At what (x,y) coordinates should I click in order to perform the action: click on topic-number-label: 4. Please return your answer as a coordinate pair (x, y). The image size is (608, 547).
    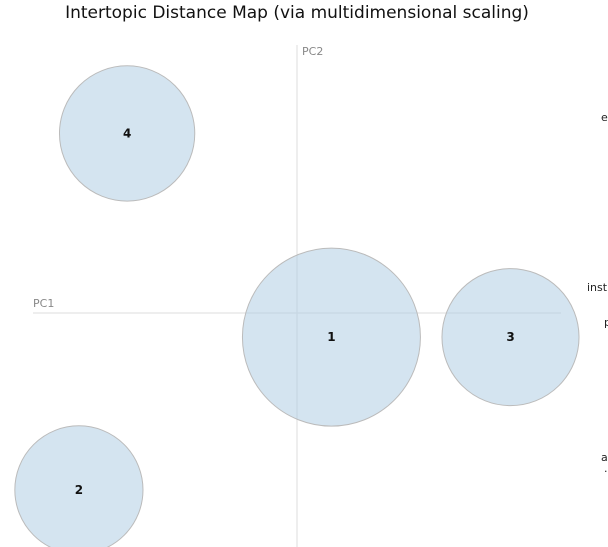
    Looking at the image, I should click on (127, 133).